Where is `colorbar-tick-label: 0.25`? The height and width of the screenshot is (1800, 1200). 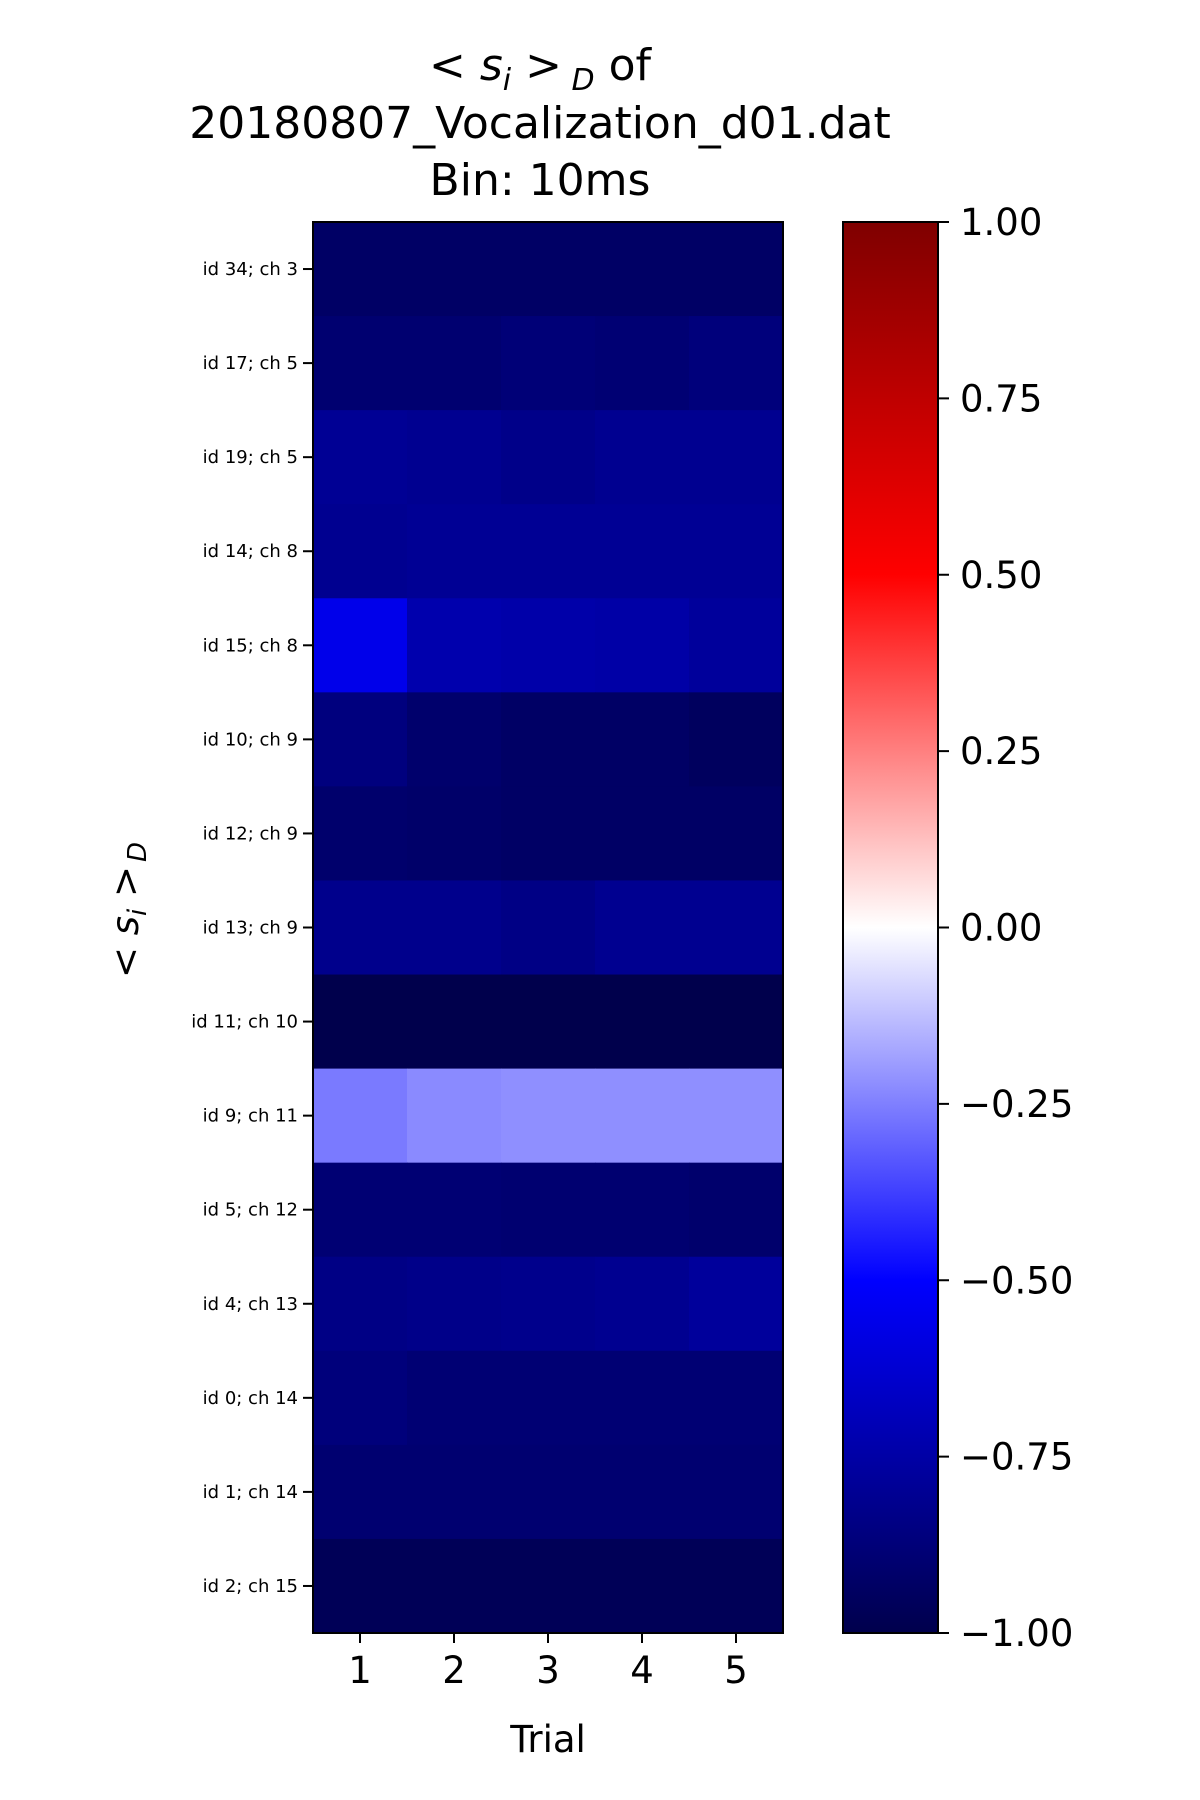
colorbar-tick-label: 0.25 is located at coordinates (1001, 751).